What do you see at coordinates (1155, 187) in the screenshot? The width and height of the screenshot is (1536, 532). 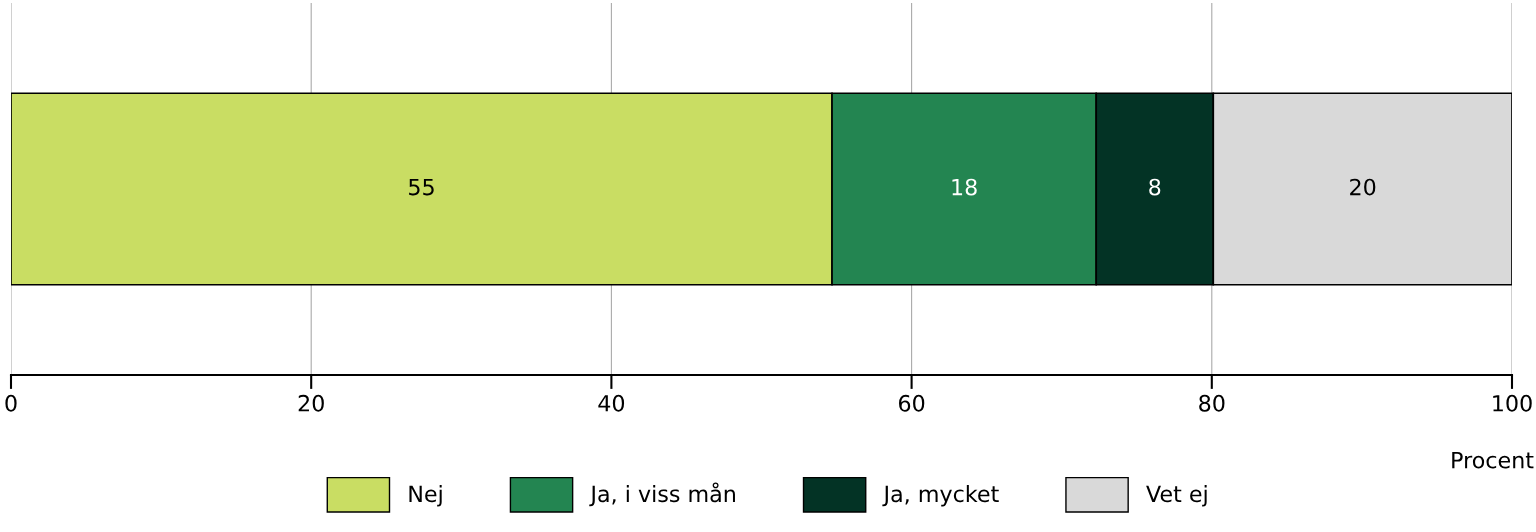 I see `data-label: 8` at bounding box center [1155, 187].